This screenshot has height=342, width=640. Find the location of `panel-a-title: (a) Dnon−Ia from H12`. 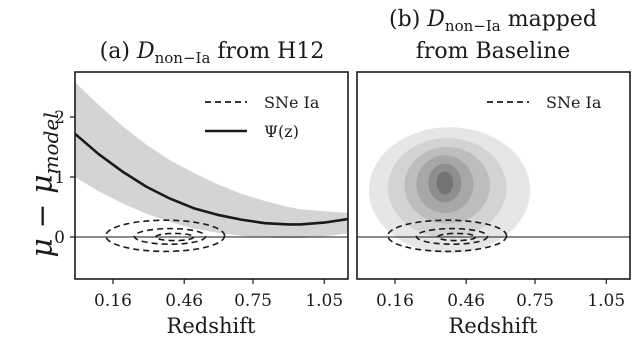

panel-a-title: (a) Dnon−Ia from H12 is located at coordinates (212, 53).